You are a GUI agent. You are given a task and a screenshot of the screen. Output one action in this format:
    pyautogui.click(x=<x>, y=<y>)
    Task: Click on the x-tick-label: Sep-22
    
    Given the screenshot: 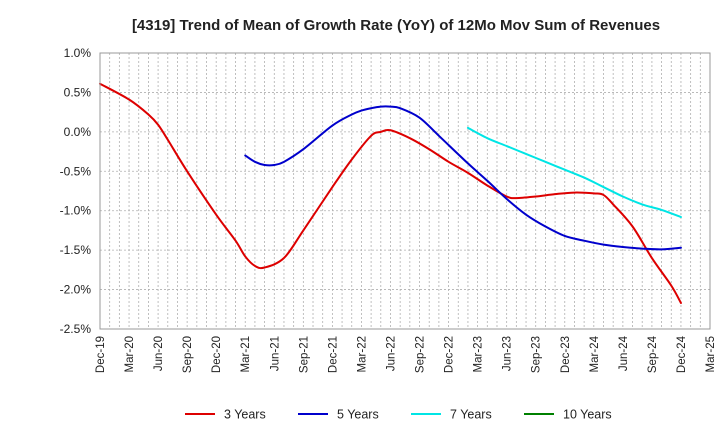 What is the action you would take?
    pyautogui.click(x=421, y=354)
    